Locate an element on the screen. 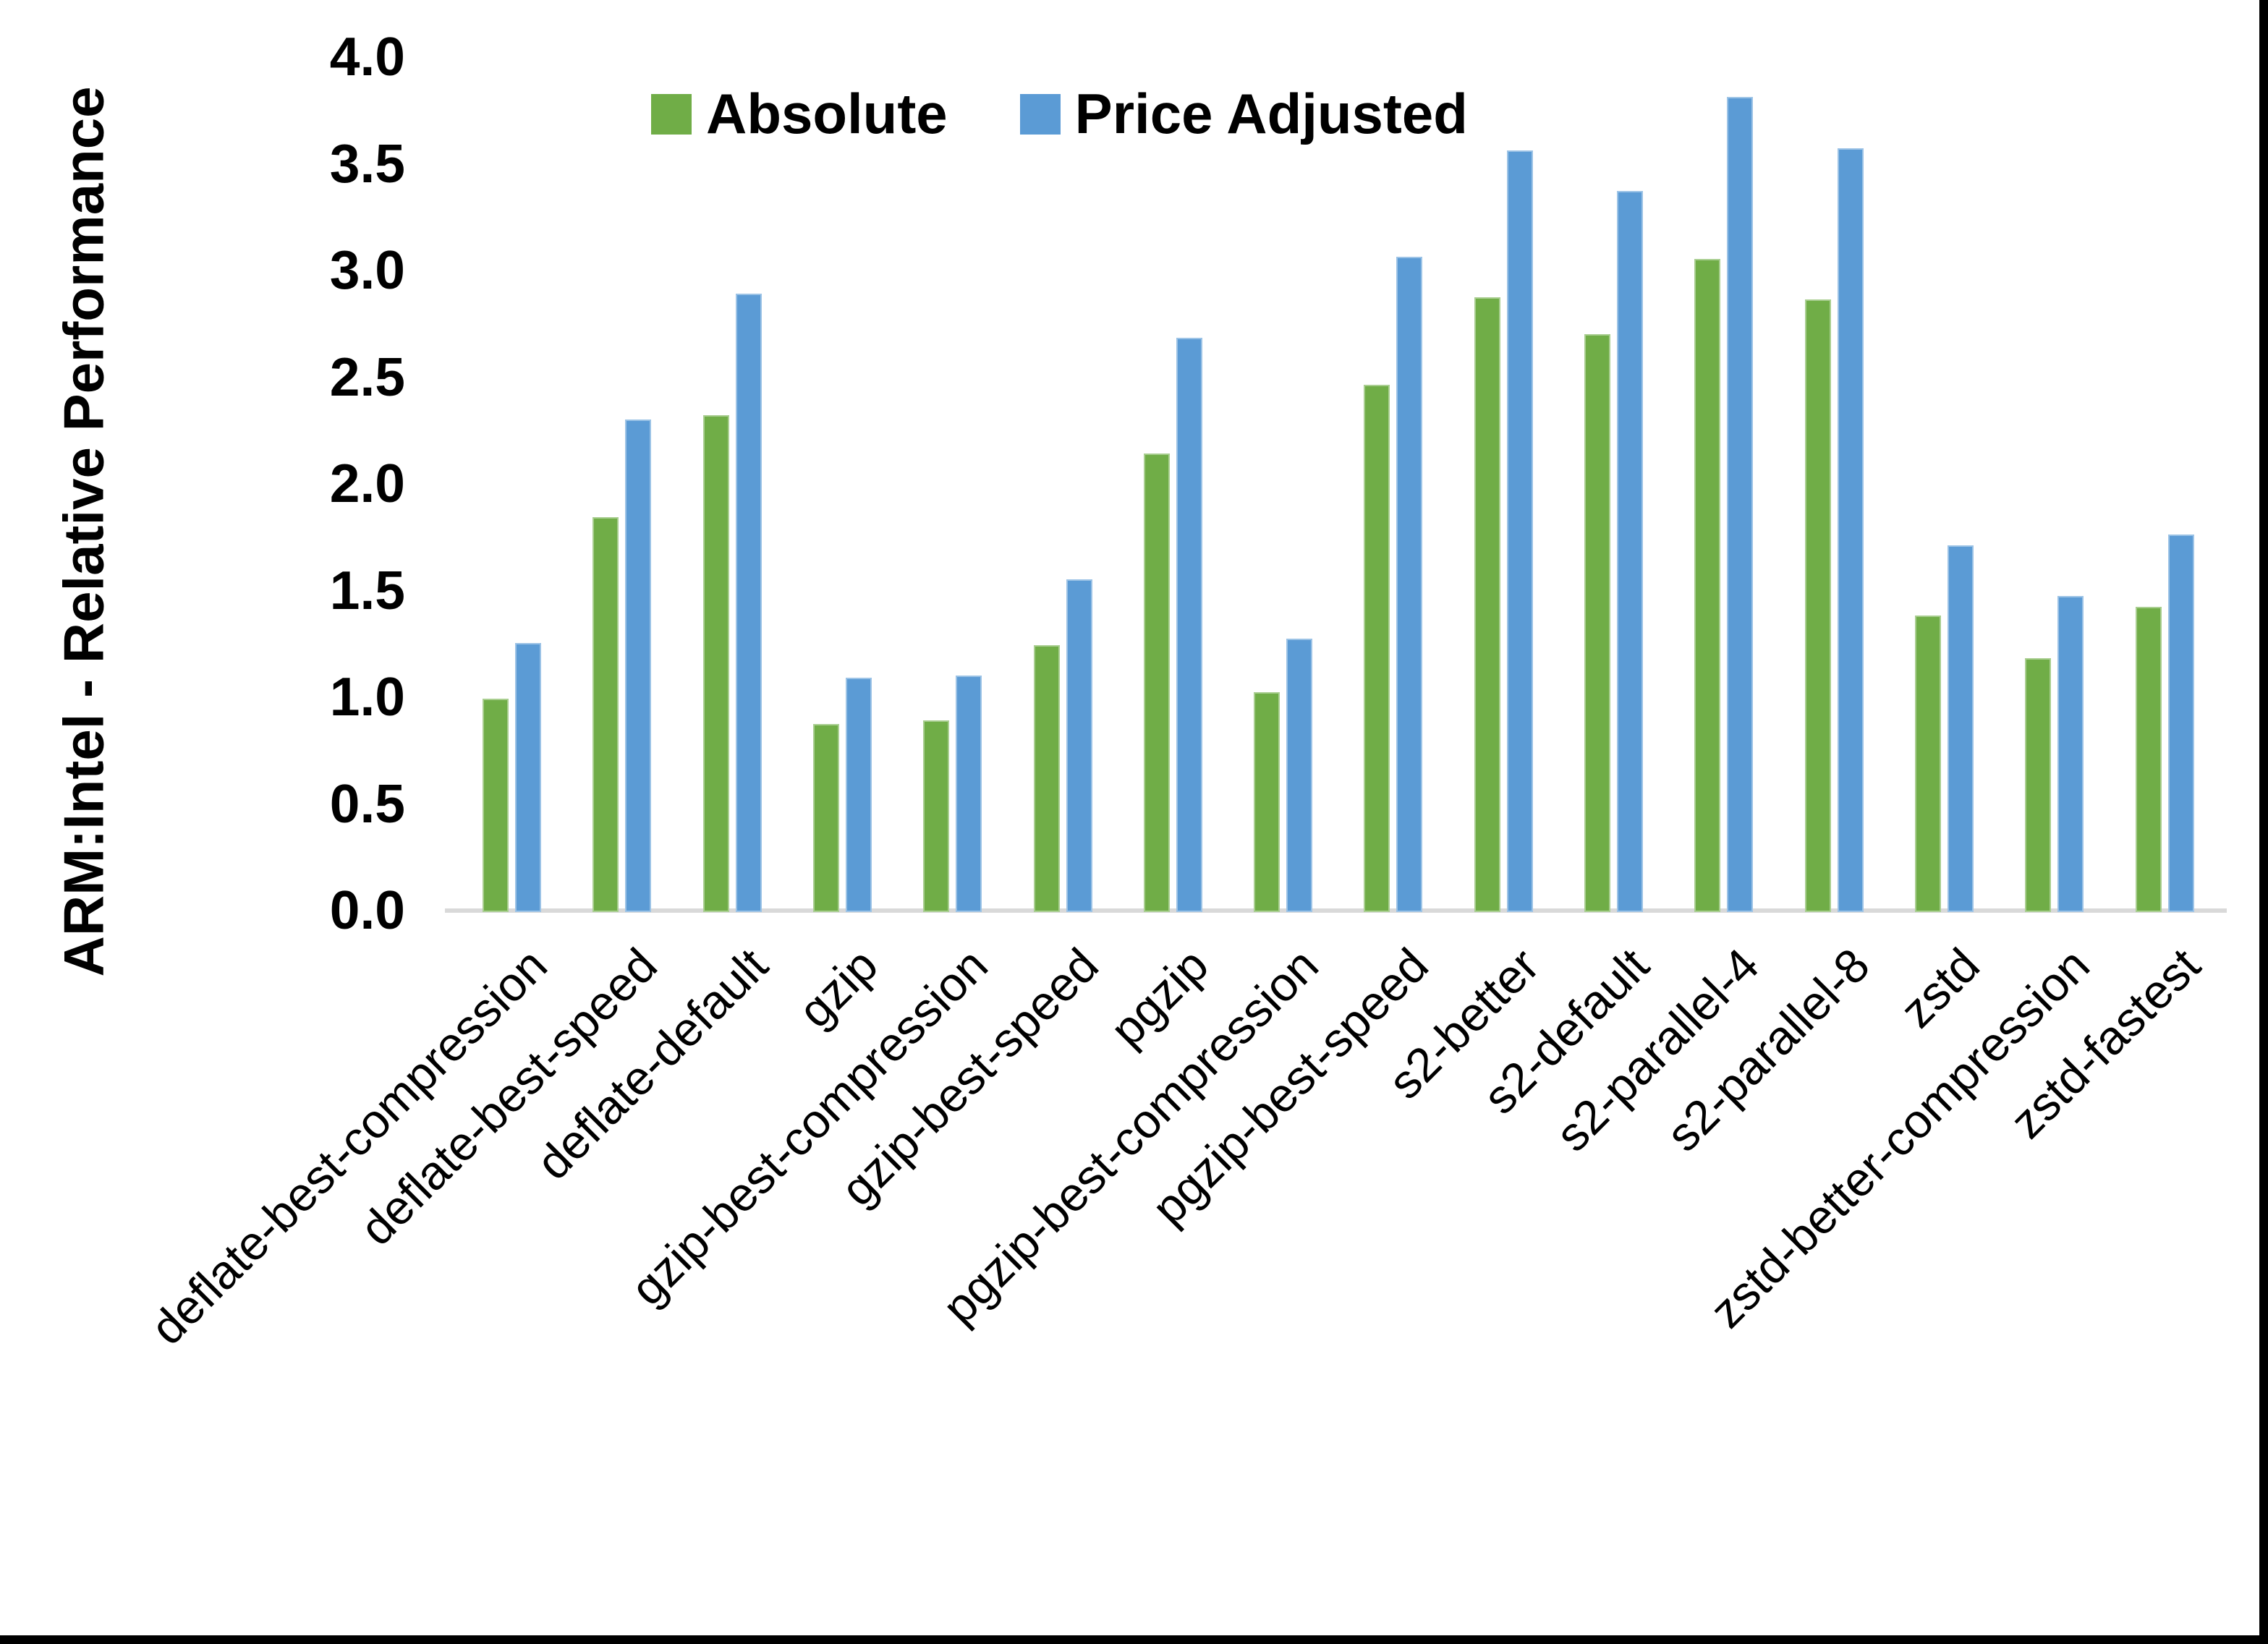 This screenshot has height=1644, width=2268. absolute-bar-zstd-better-compression is located at coordinates (2038, 784).